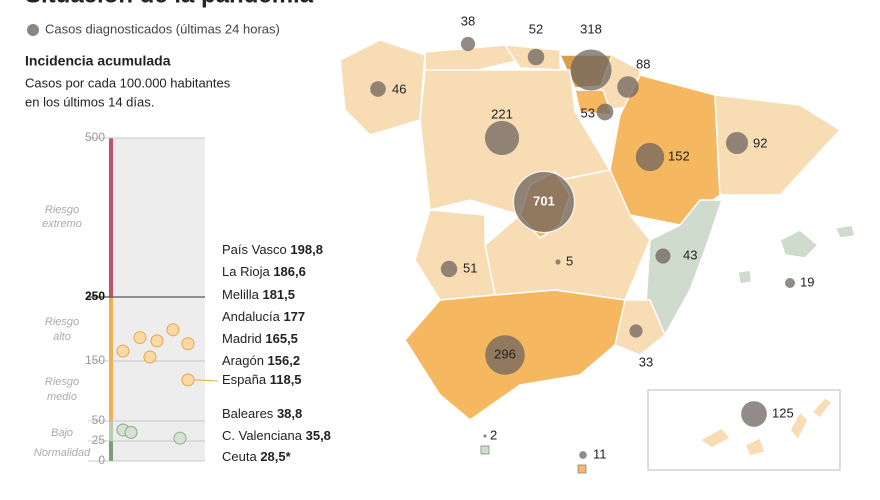 The height and width of the screenshot is (500, 880). What do you see at coordinates (679, 155) in the screenshot?
I see `bubble-label: 152` at bounding box center [679, 155].